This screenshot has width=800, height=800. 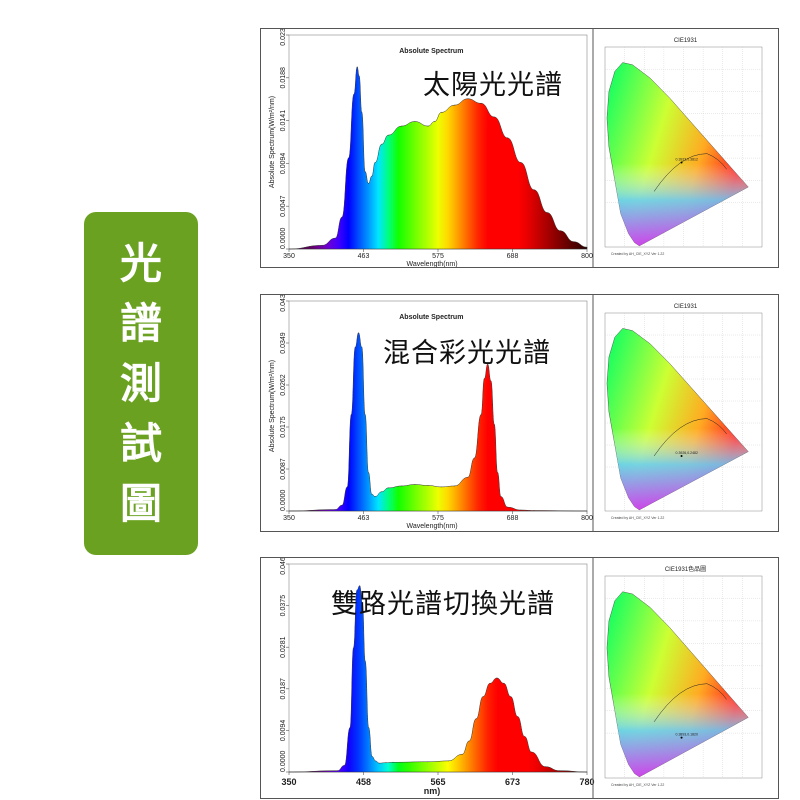 I want to click on y-tick-label: 0.0087, so click(x=283, y=469).